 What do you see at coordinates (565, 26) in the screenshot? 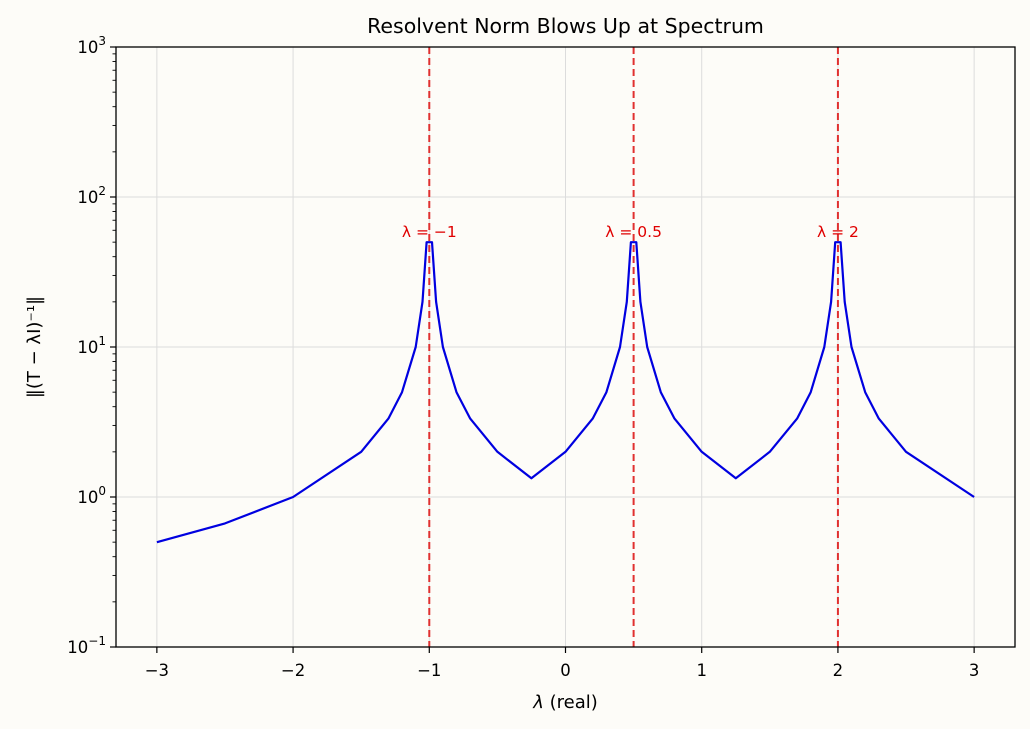
I see `chart-title: Resolvent Norm Blows Up at Spectrum` at bounding box center [565, 26].